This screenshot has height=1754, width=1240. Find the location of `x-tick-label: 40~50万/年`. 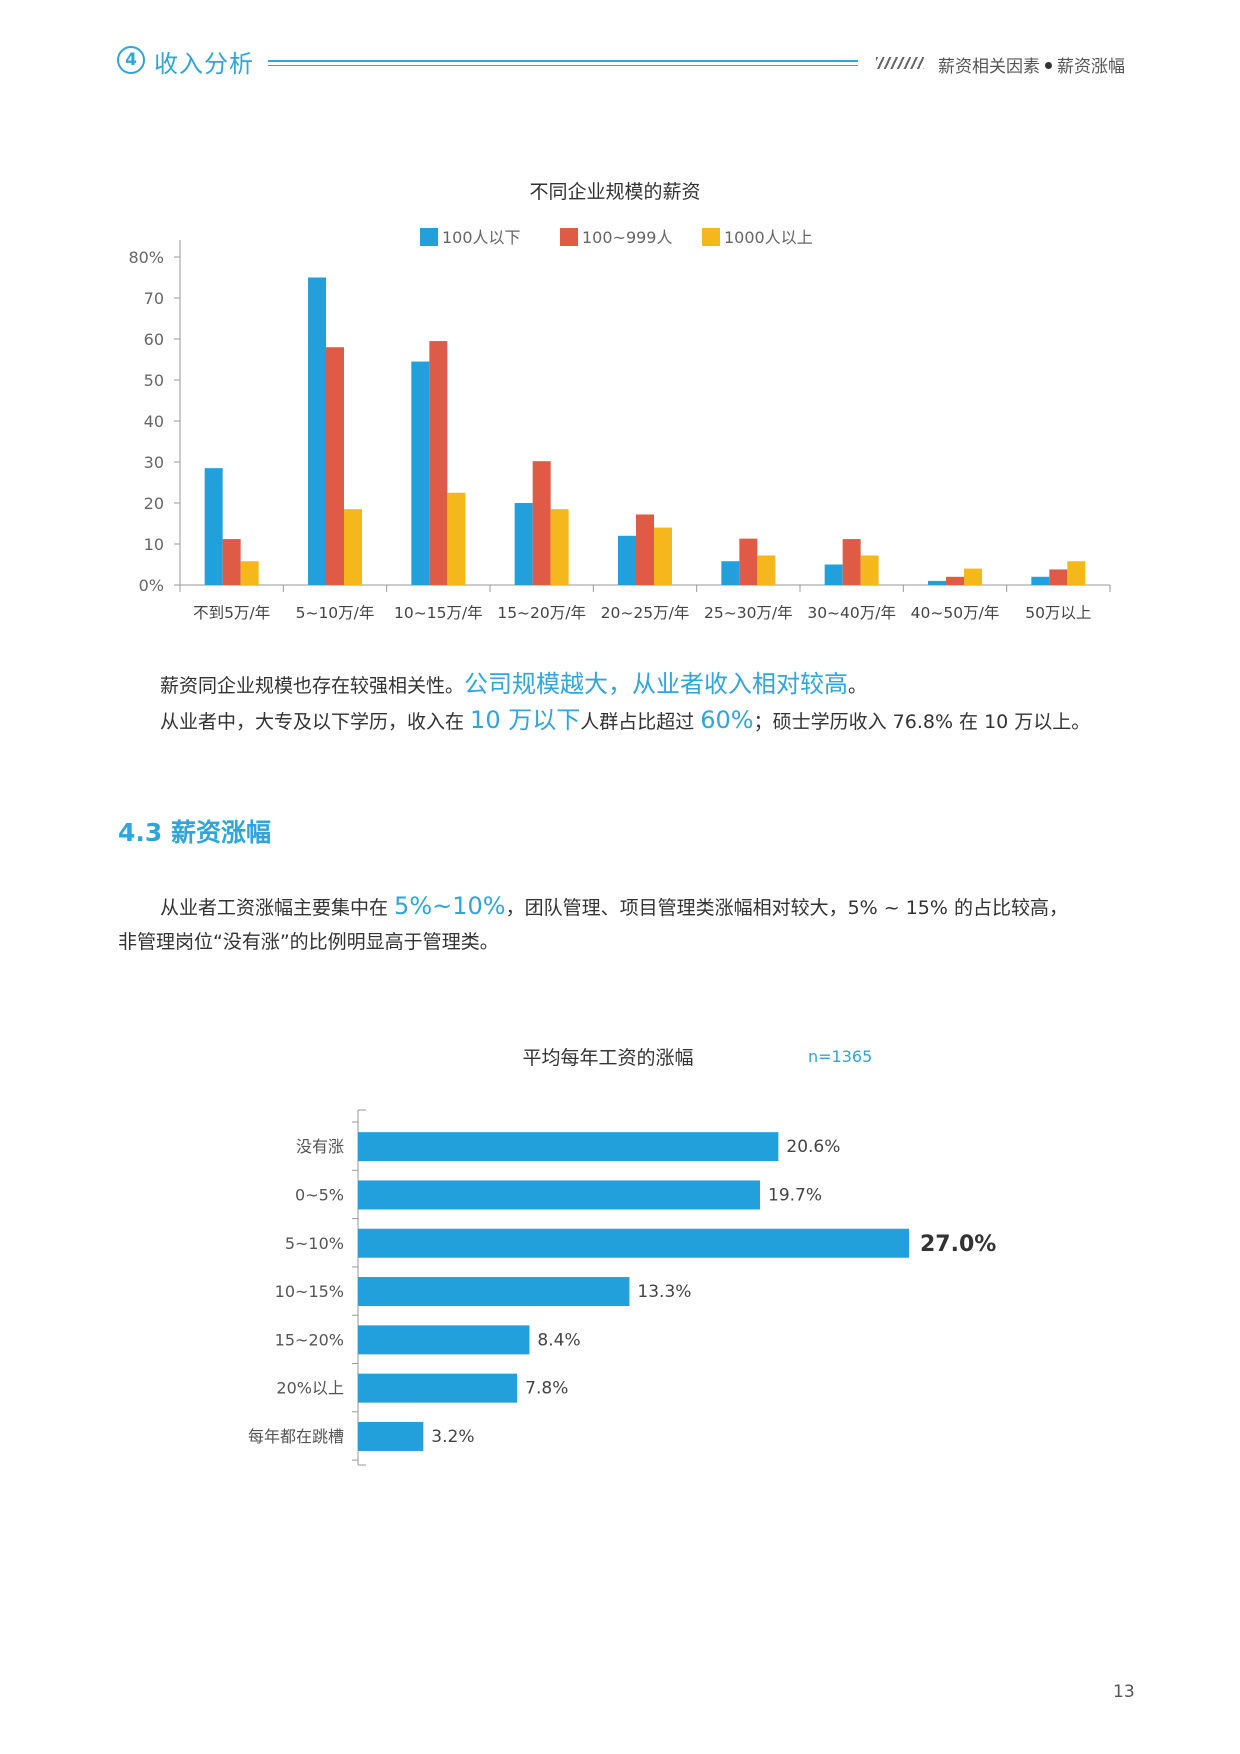

x-tick-label: 40~50万/年 is located at coordinates (955, 613).